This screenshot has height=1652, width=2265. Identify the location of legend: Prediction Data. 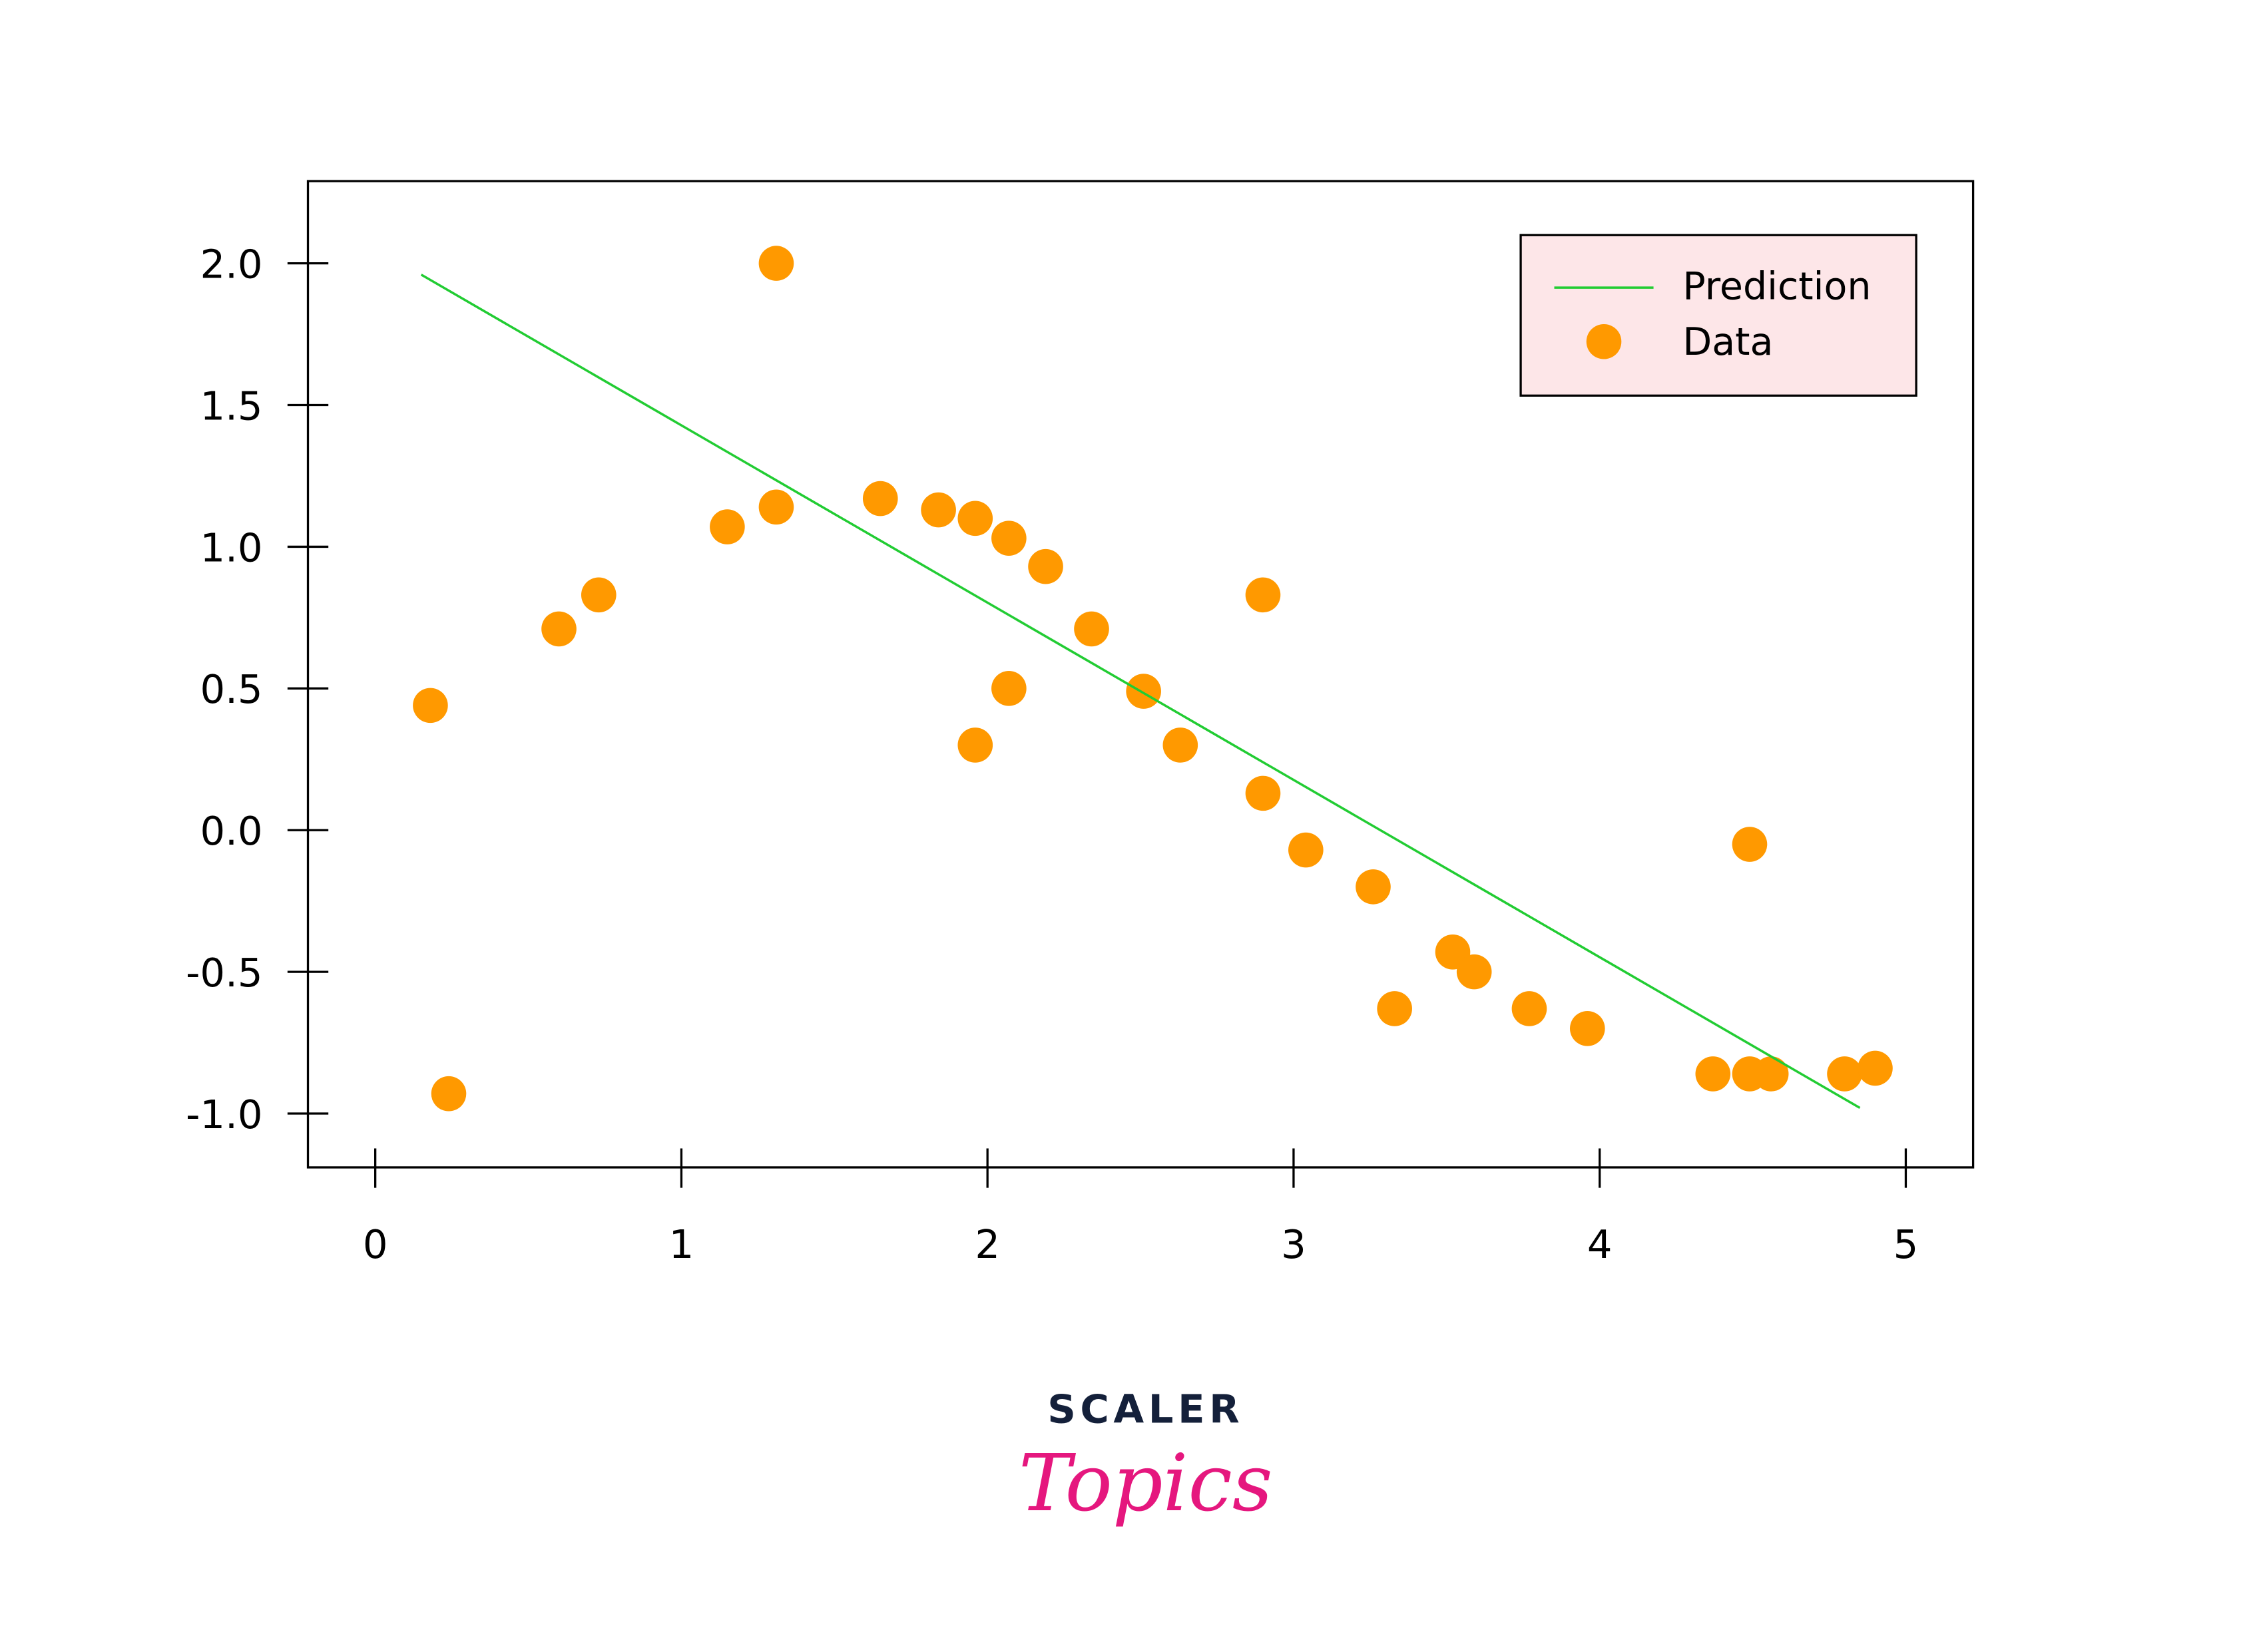
(1718, 315).